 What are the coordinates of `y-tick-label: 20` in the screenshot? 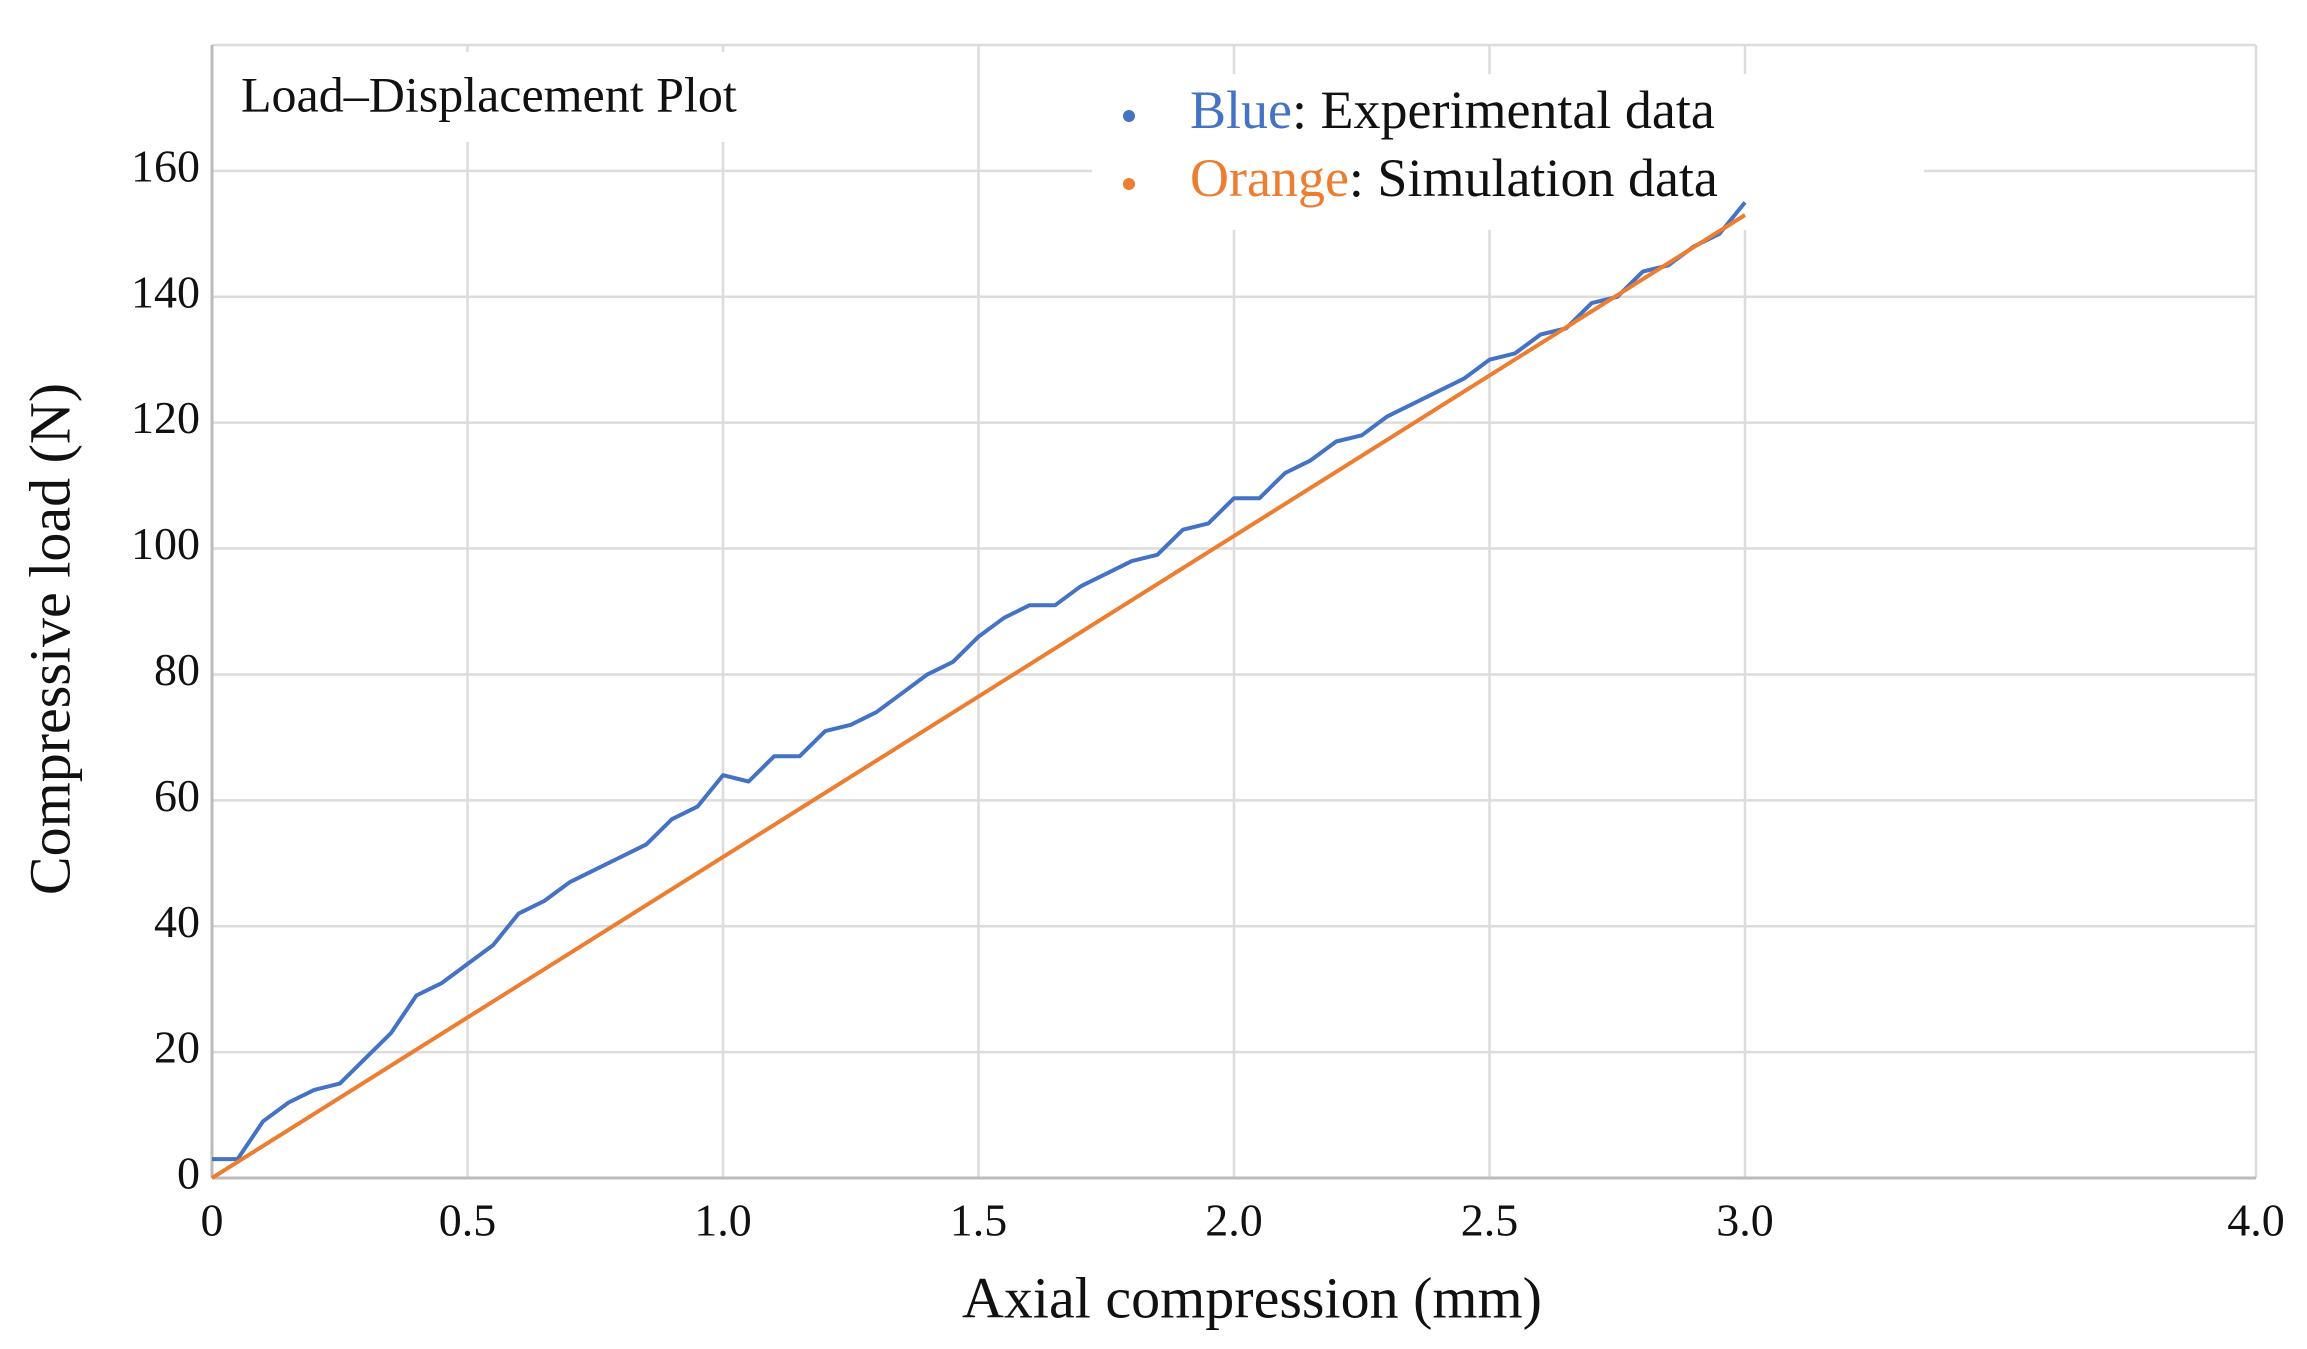 It's located at (177, 1047).